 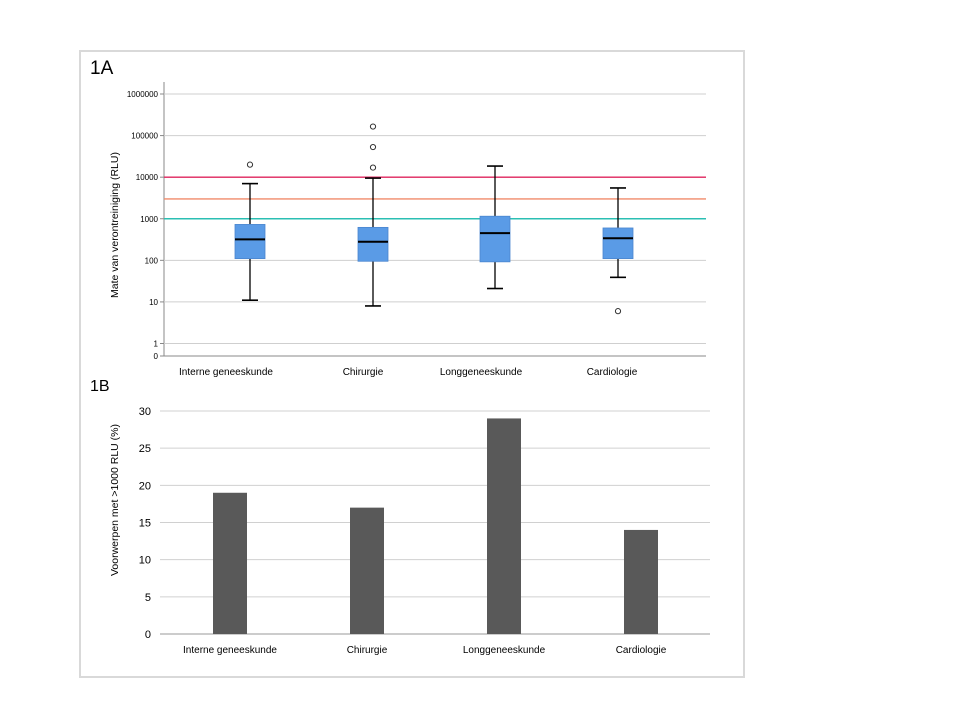 I want to click on x-tick-label-1a: Chirurgie, so click(x=363, y=372).